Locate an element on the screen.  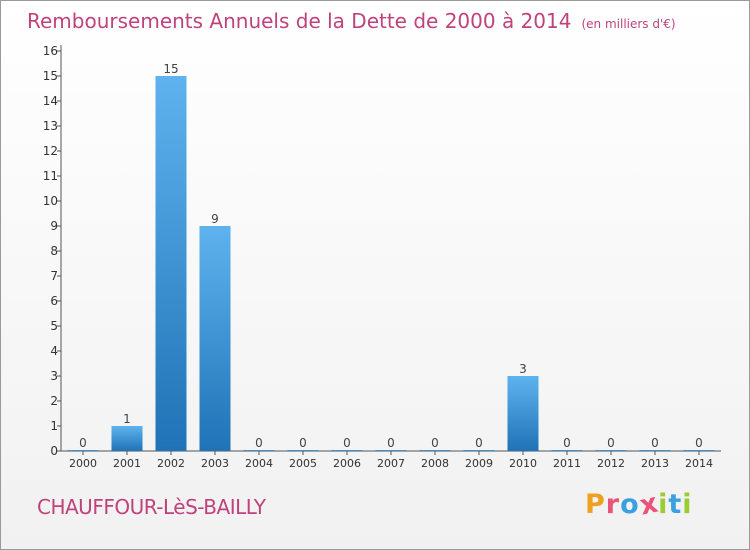
y-tick-label: 10 is located at coordinates (50, 201).